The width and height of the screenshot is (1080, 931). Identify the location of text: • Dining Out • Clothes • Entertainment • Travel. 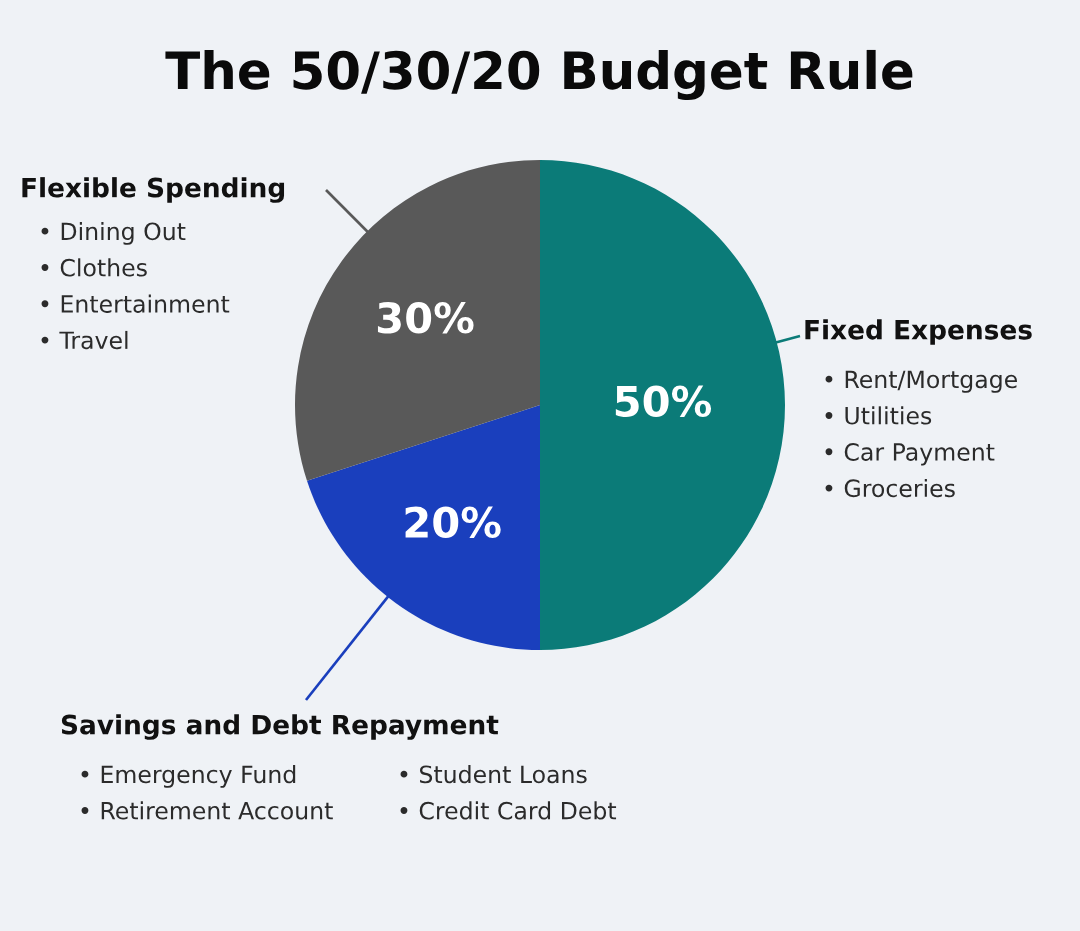
(135, 286).